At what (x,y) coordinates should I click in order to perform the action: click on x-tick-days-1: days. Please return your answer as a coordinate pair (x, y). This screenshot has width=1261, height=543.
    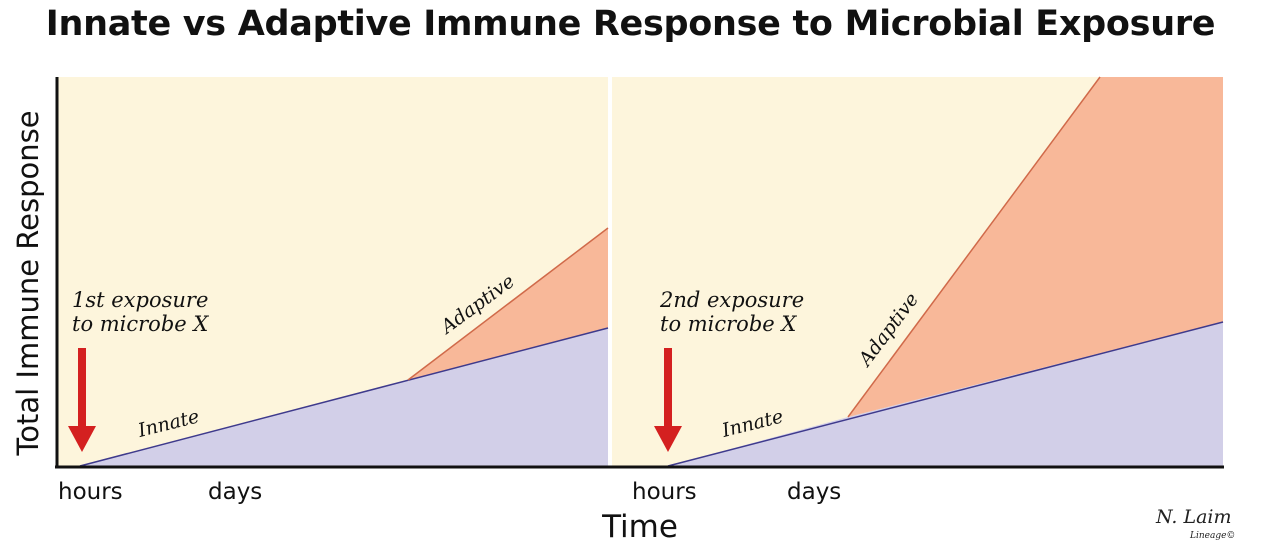
    Looking at the image, I should click on (235, 492).